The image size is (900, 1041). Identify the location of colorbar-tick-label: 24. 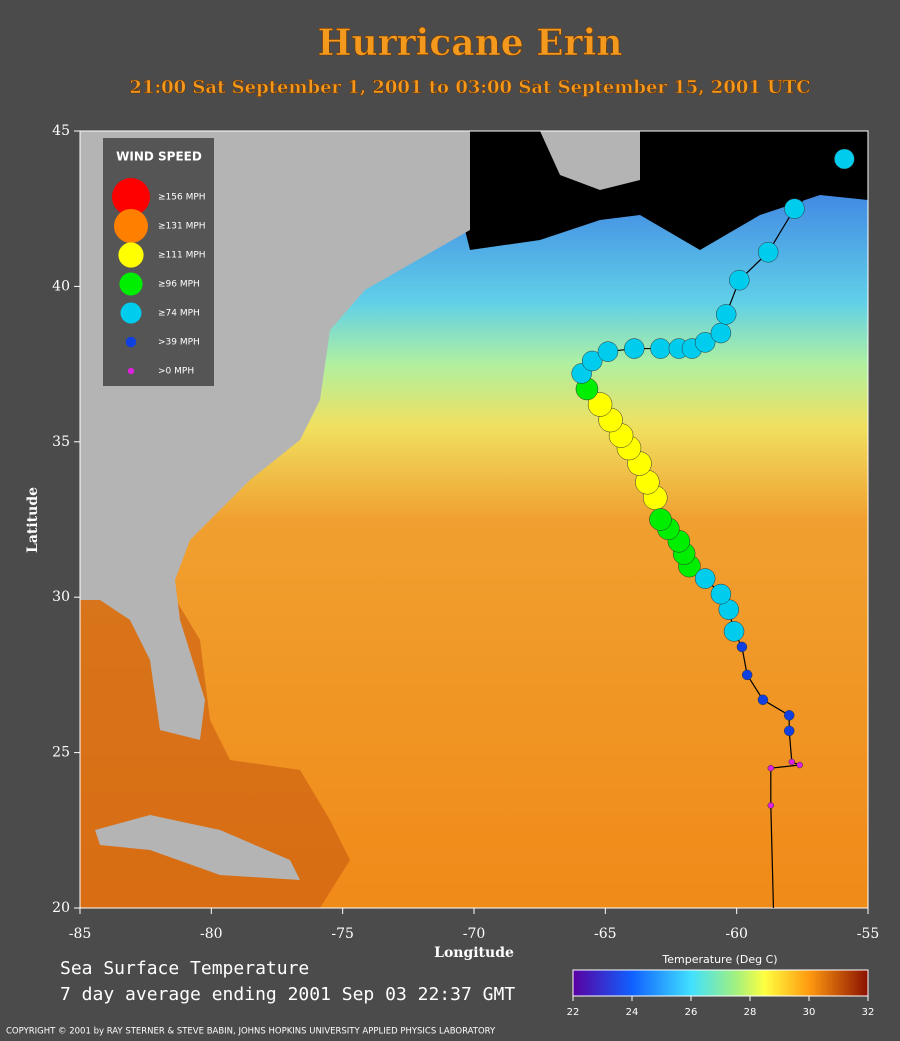
(632, 1012).